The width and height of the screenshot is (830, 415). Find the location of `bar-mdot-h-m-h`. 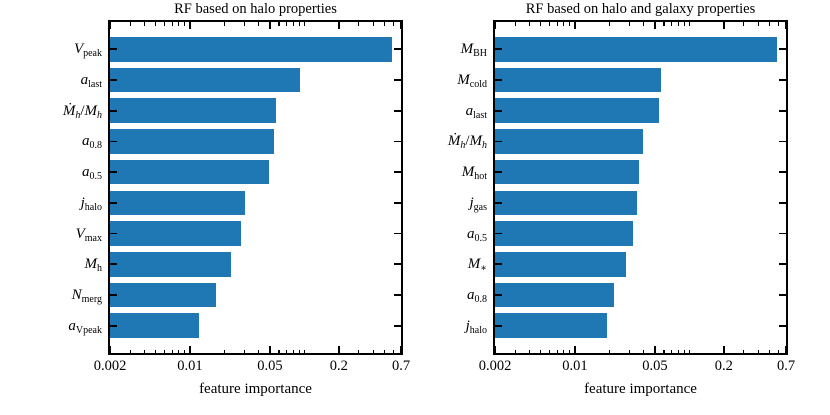

bar-mdot-h-m-h is located at coordinates (569, 141).